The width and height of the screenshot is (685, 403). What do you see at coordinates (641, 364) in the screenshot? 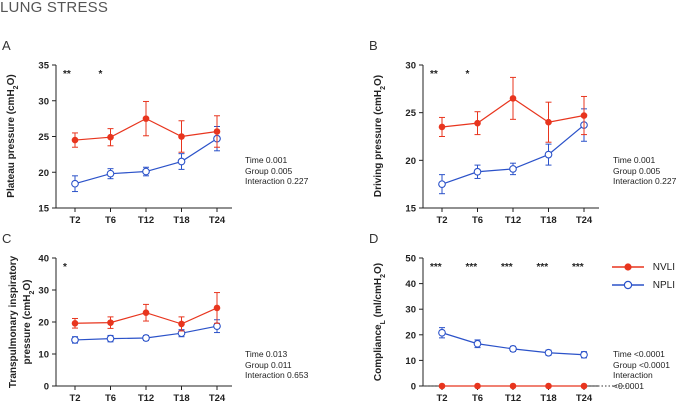
I see `stats-d-group: Group <0.0001` at bounding box center [641, 364].